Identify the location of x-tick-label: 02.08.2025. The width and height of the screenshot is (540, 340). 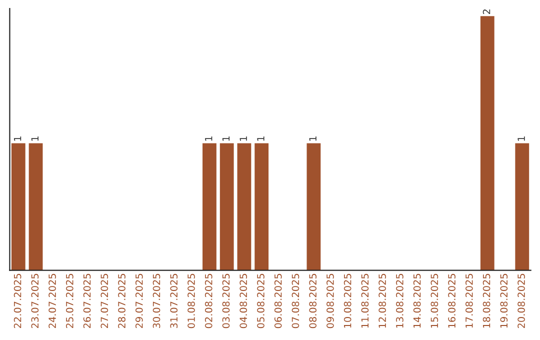
(208, 301).